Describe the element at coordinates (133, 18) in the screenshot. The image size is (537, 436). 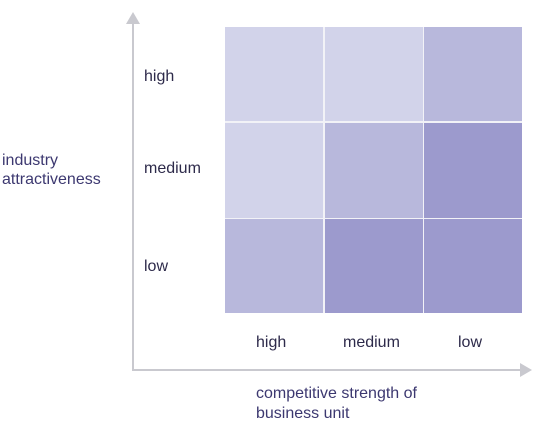
I see `y-axis-arrow-icon` at that location.